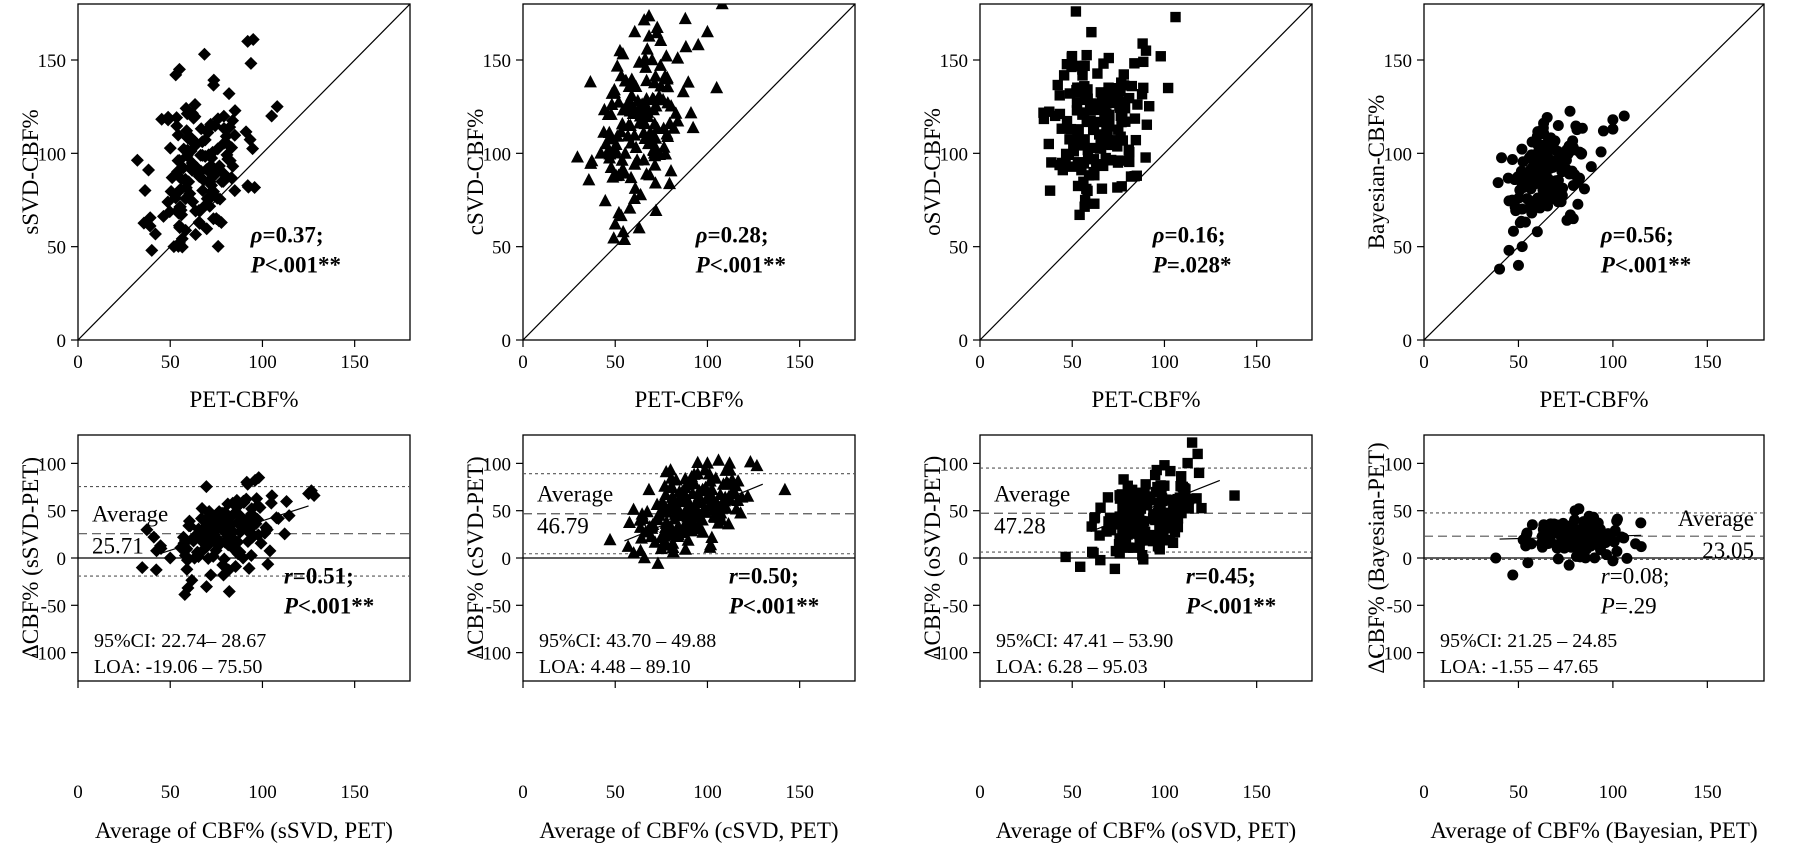  Describe the element at coordinates (289, 576) in the screenshot. I see `stat-variable: r` at that location.